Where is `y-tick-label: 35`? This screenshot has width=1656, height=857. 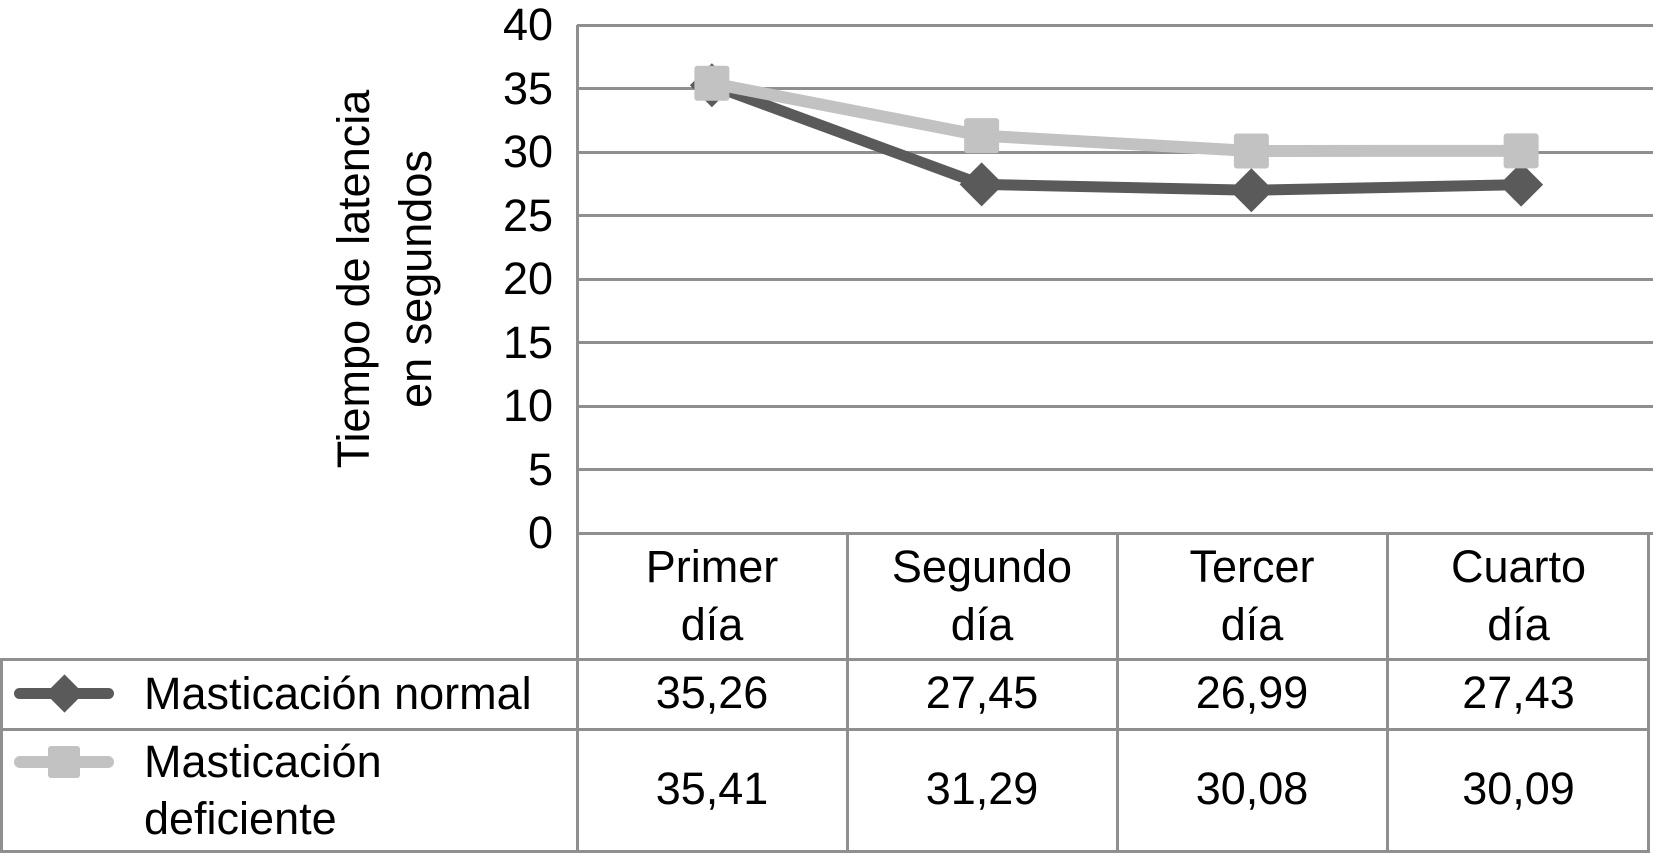
y-tick-label: 35 is located at coordinates (527, 88).